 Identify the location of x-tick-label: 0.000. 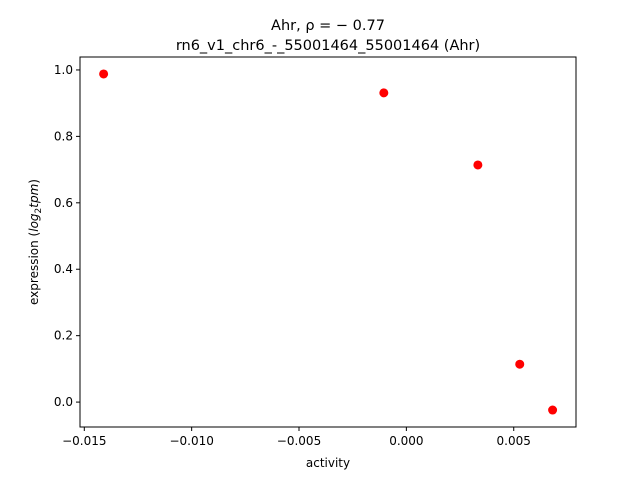
(406, 441).